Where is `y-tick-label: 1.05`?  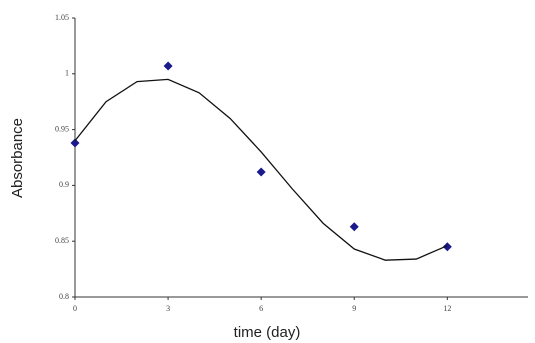 y-tick-label: 1.05 is located at coordinates (62, 17).